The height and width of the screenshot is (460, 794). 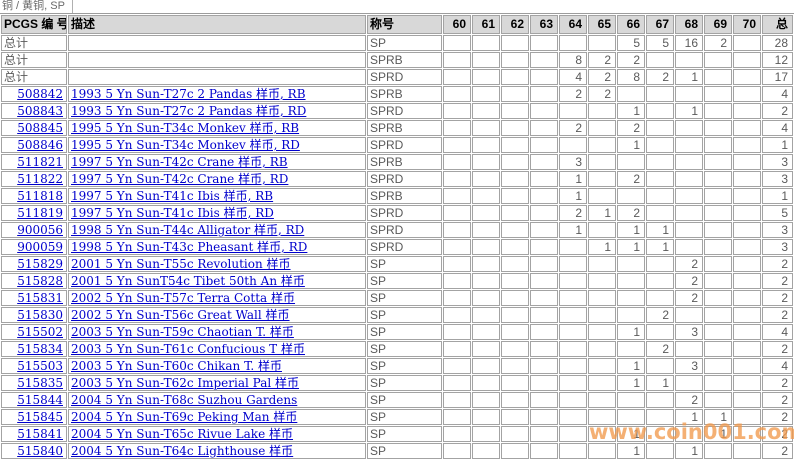 What do you see at coordinates (179, 162) in the screenshot?
I see `description-link: 1997 5 Yn Sun-T42c Crane 样币, RB` at bounding box center [179, 162].